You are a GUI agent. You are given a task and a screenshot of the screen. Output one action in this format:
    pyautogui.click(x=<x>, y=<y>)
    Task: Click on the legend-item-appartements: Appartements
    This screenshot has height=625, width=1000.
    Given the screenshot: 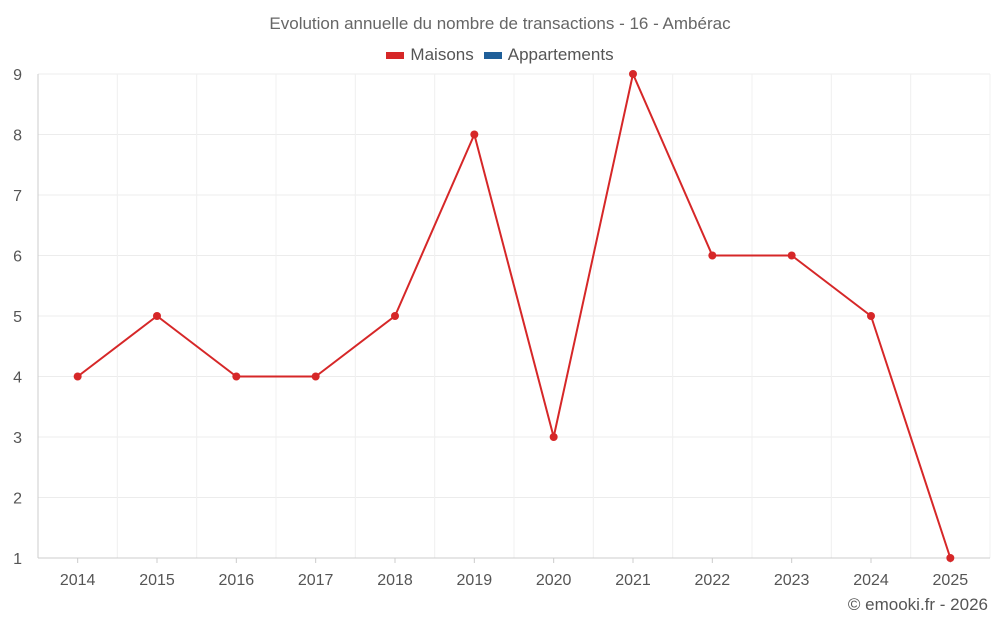 What is the action you would take?
    pyautogui.click(x=548, y=55)
    